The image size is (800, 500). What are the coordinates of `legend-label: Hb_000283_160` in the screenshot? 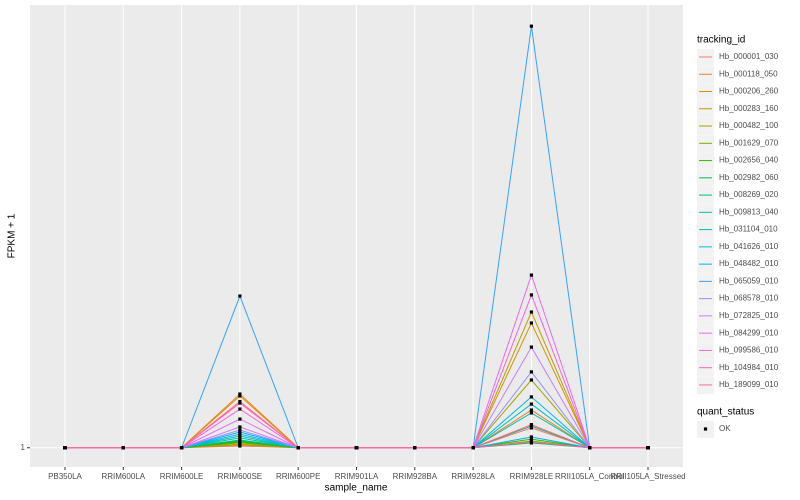 It's located at (749, 108).